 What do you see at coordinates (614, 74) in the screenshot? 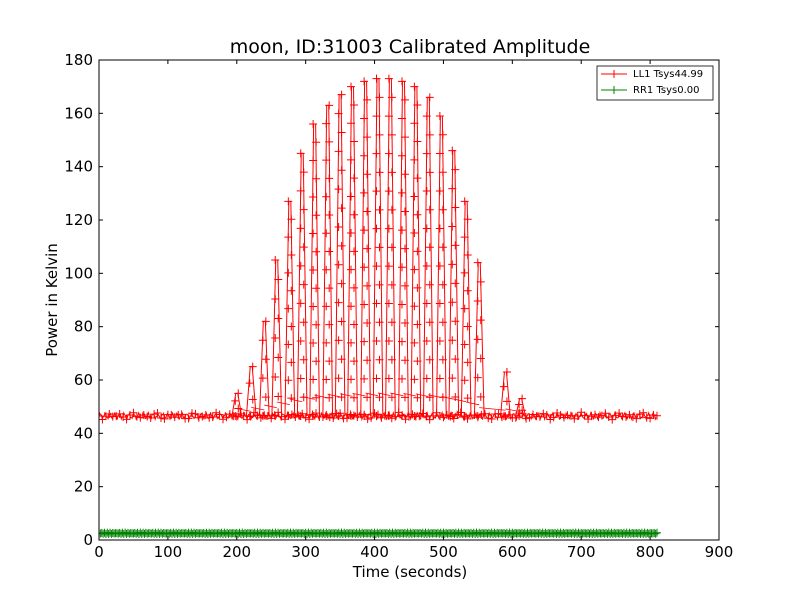
I see `legend-marker-ll1` at bounding box center [614, 74].